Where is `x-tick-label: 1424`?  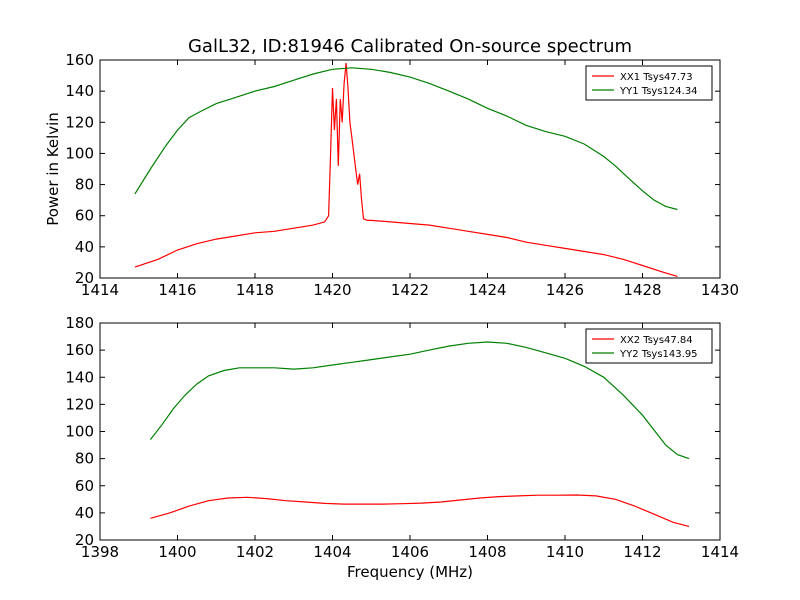 x-tick-label: 1424 is located at coordinates (487, 290).